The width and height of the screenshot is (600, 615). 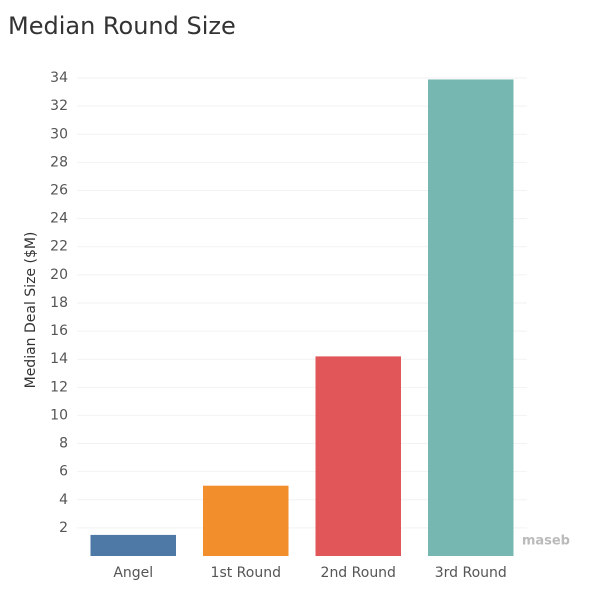 I want to click on chart-title: Median Round Size, so click(x=122, y=26).